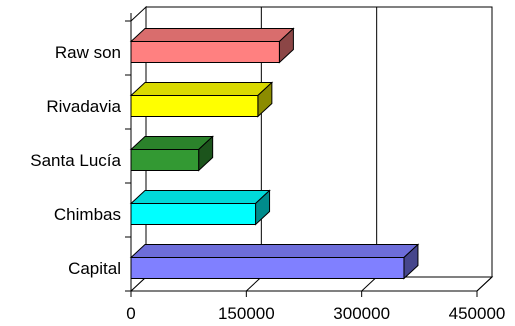 The image size is (515, 326). What do you see at coordinates (477, 313) in the screenshot?
I see `x-tick-label: 450000` at bounding box center [477, 313].